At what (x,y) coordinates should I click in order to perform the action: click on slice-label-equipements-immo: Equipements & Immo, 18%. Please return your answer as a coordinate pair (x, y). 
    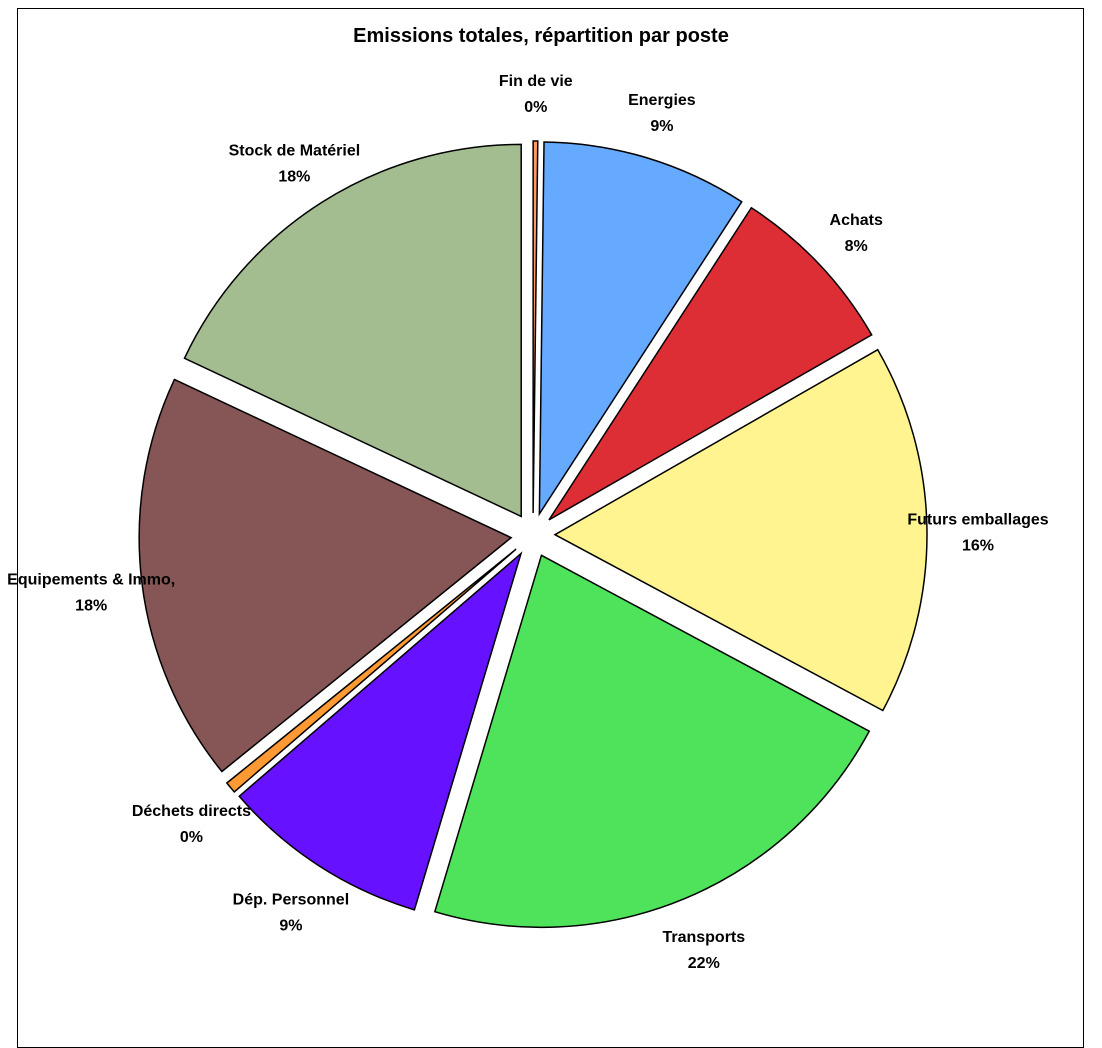
    Looking at the image, I should click on (91, 592).